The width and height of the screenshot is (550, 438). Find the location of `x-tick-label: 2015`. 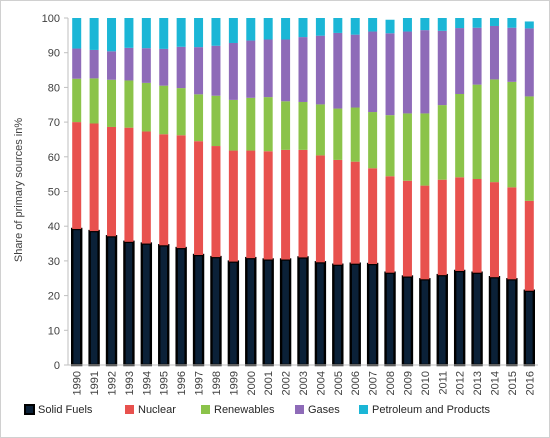

x-tick-label: 2015 is located at coordinates (513, 383).